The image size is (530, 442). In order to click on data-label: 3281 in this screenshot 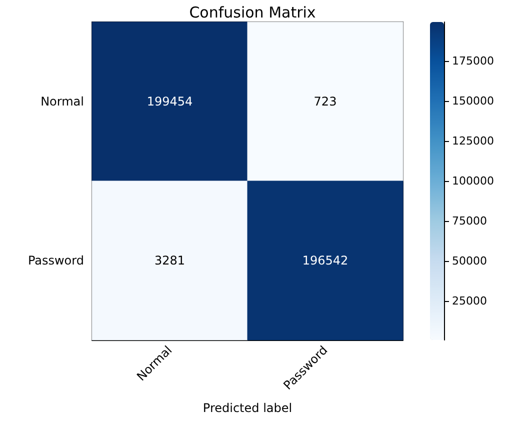, I will do `click(170, 261)`.